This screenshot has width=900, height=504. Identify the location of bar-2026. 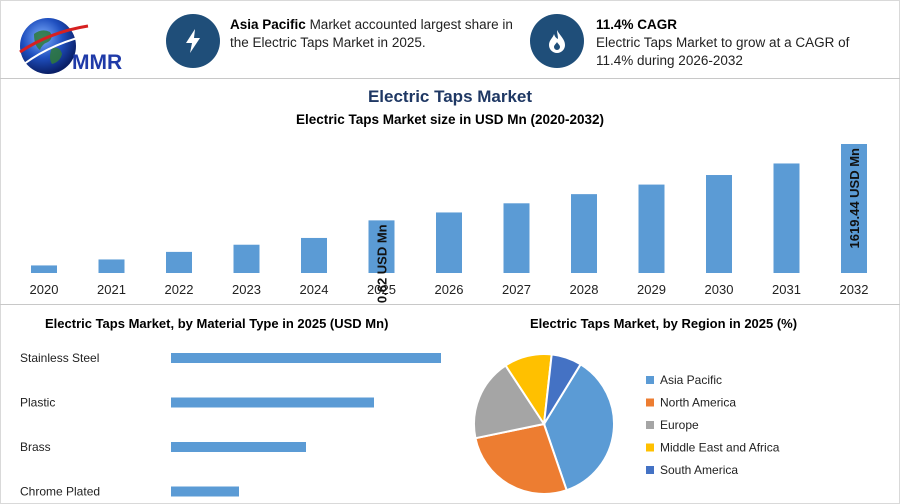
(449, 242).